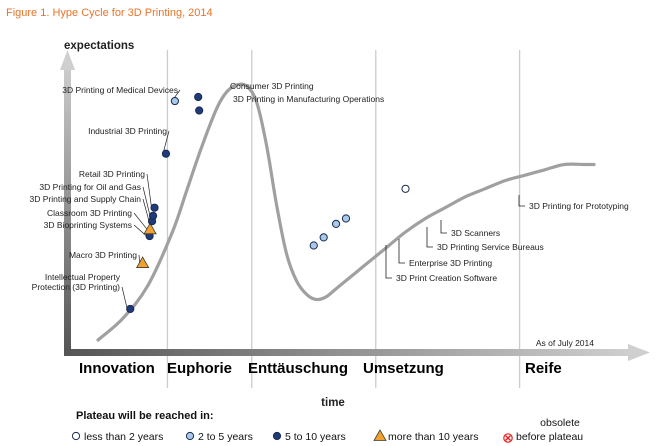  What do you see at coordinates (639, 352) in the screenshot?
I see `x-axis-arrow` at bounding box center [639, 352].